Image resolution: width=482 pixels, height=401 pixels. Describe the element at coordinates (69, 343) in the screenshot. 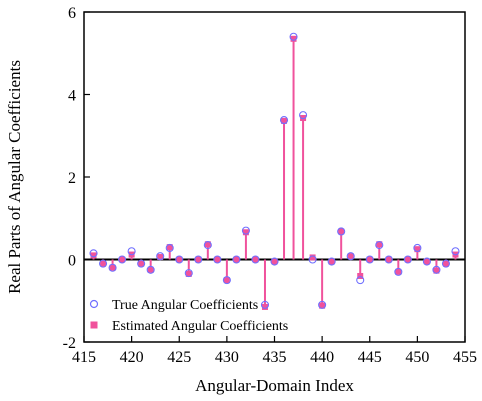

I see `y-tick-label: -2` at that location.